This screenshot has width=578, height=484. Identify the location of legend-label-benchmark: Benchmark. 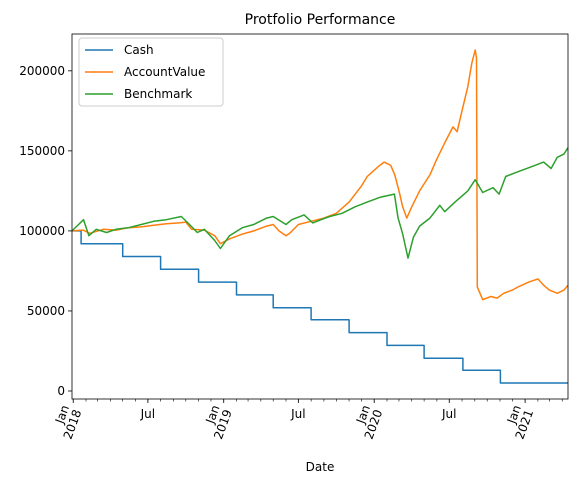
(158, 94).